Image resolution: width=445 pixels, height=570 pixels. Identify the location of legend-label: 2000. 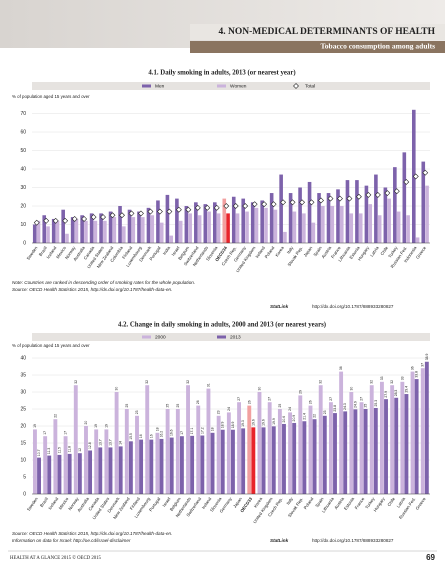
(160, 337).